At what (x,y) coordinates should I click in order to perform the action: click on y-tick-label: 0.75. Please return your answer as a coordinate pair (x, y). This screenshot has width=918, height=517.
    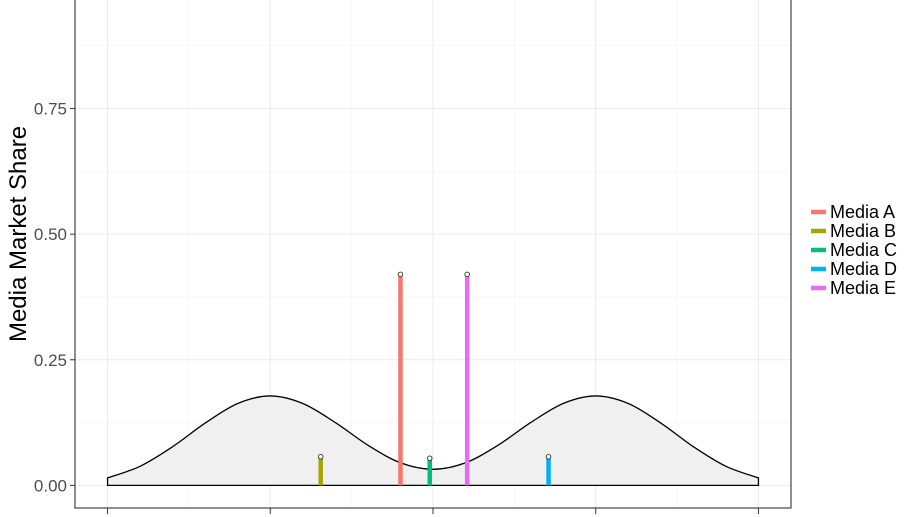
    Looking at the image, I should click on (50, 109).